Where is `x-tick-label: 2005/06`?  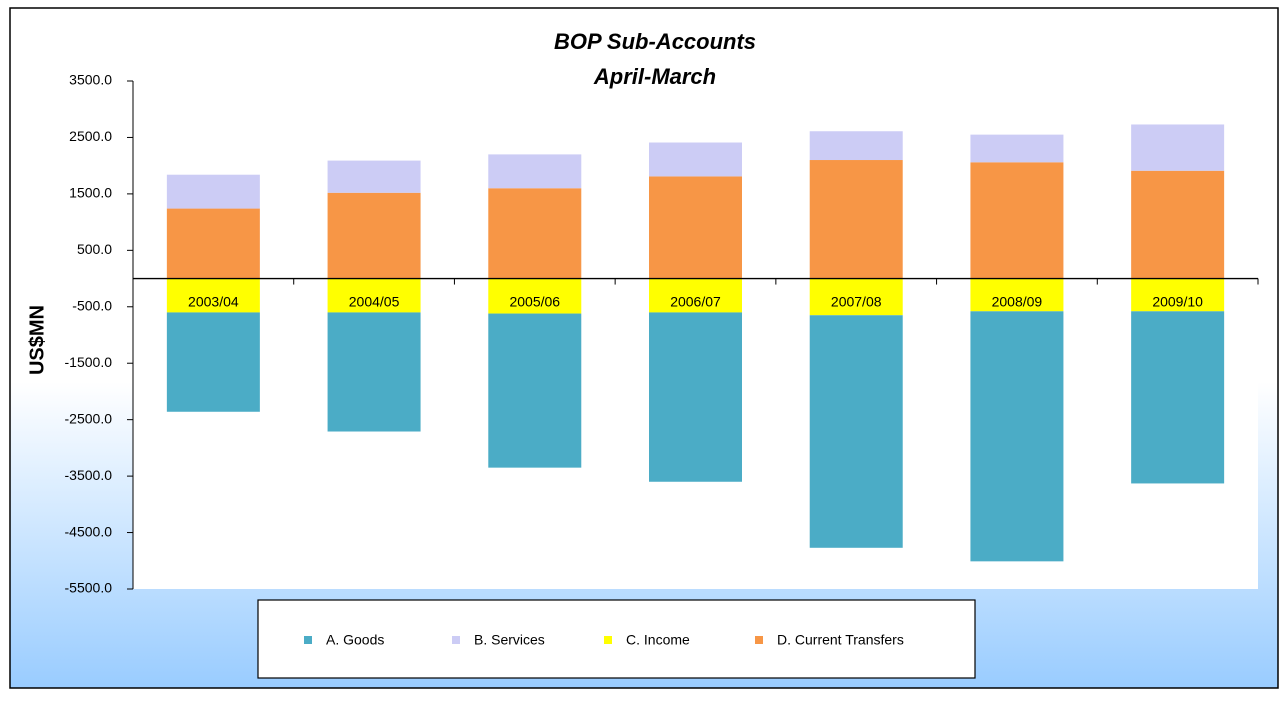
x-tick-label: 2005/06 is located at coordinates (534, 301).